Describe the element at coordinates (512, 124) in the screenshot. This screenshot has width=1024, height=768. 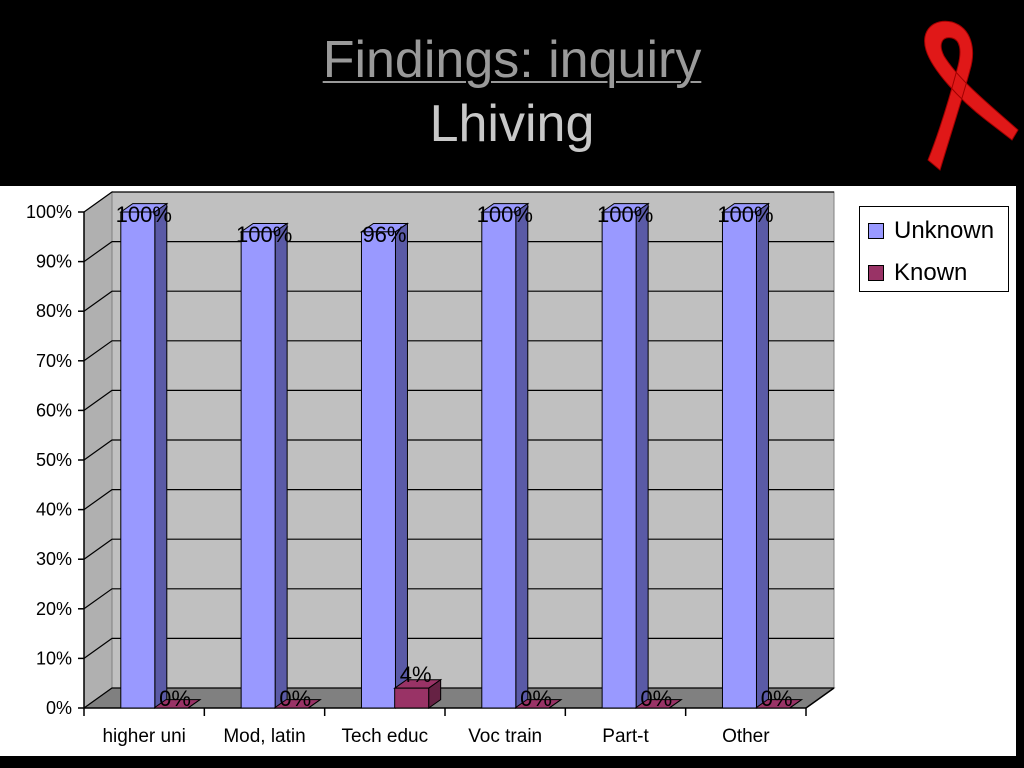
I see `slide-subtitle: Lhiving` at that location.